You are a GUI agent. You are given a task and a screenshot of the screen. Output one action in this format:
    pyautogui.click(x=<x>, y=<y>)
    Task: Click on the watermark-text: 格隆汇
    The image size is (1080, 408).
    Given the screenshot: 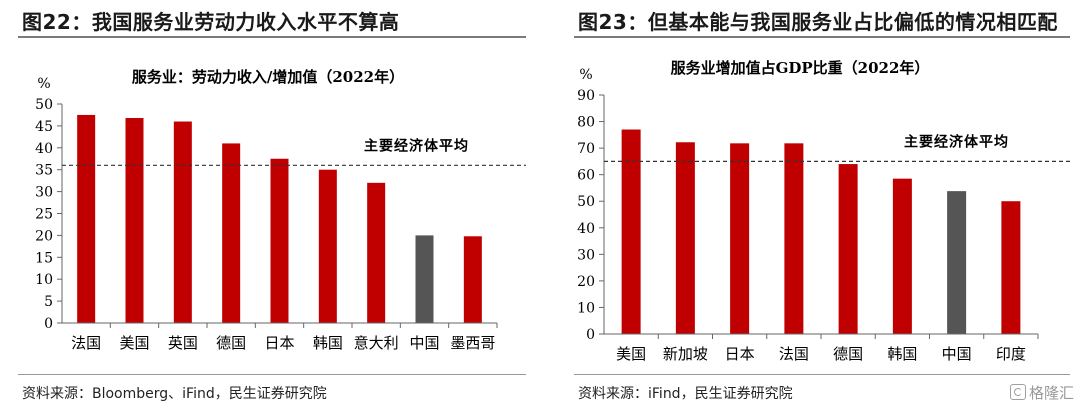 What is the action you would take?
    pyautogui.click(x=1051, y=393)
    